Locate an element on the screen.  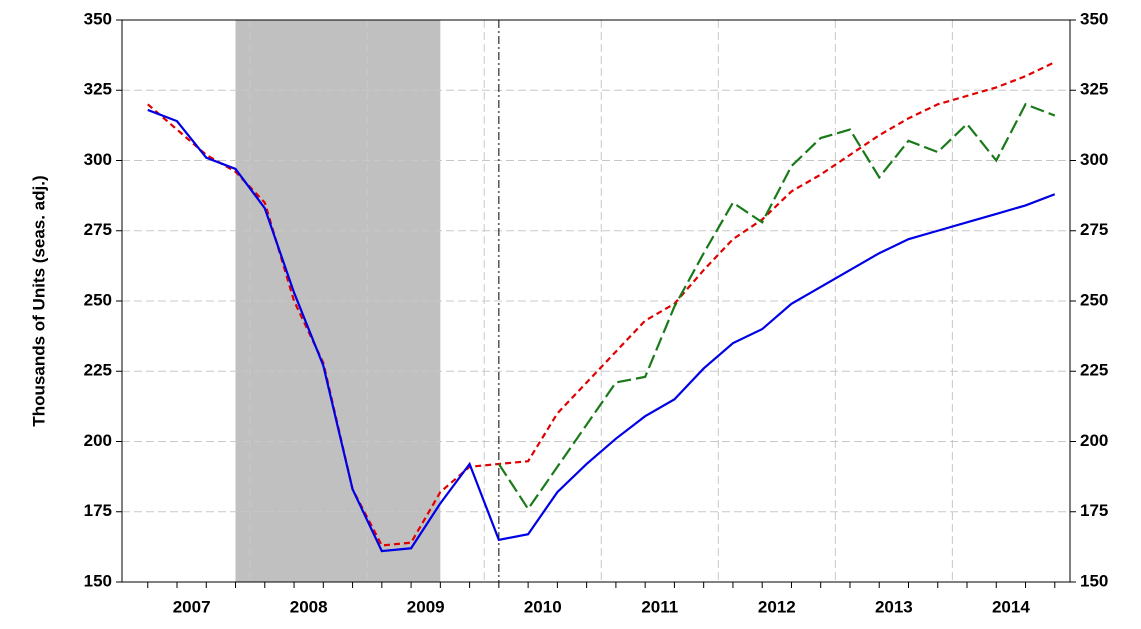
y-axis-label: Thousands of Units (seas. adj.) is located at coordinates (38, 300).